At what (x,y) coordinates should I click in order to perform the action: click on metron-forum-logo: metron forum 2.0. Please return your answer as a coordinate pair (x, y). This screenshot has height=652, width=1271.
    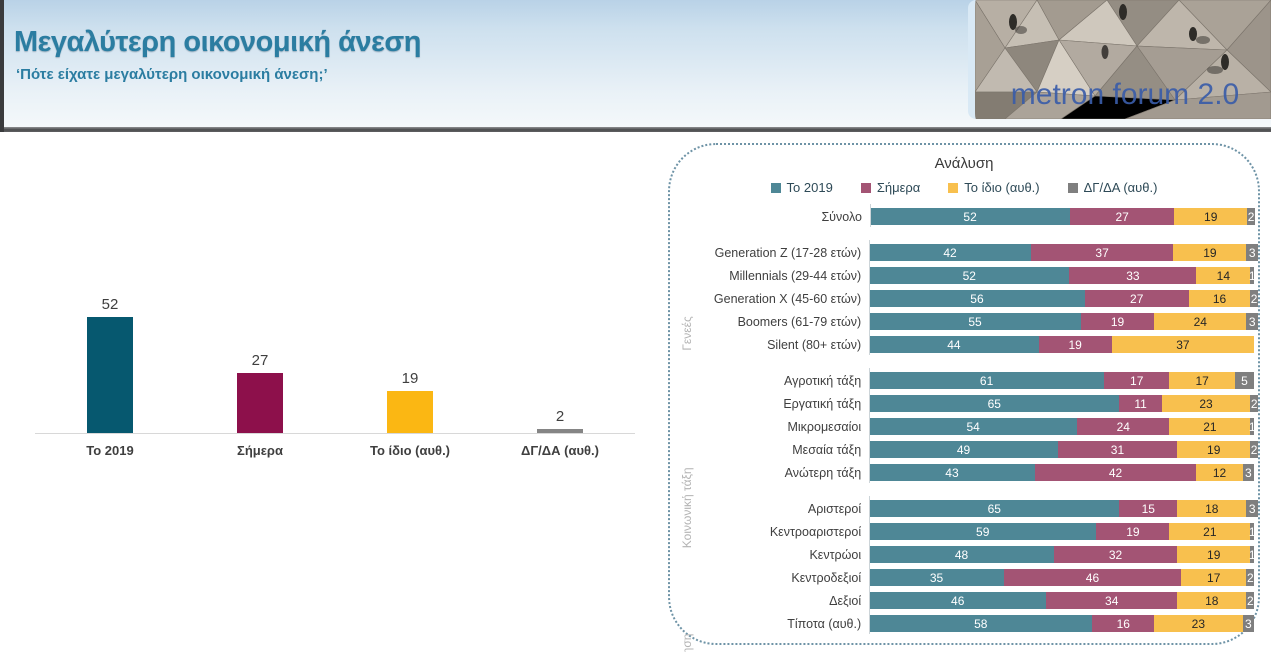
    Looking at the image, I should click on (1119, 59).